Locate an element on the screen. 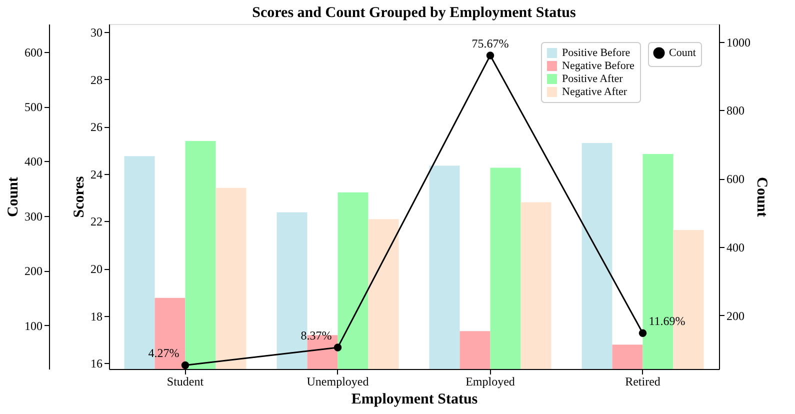 The image size is (795, 414). annotation: 4.27% is located at coordinates (164, 353).